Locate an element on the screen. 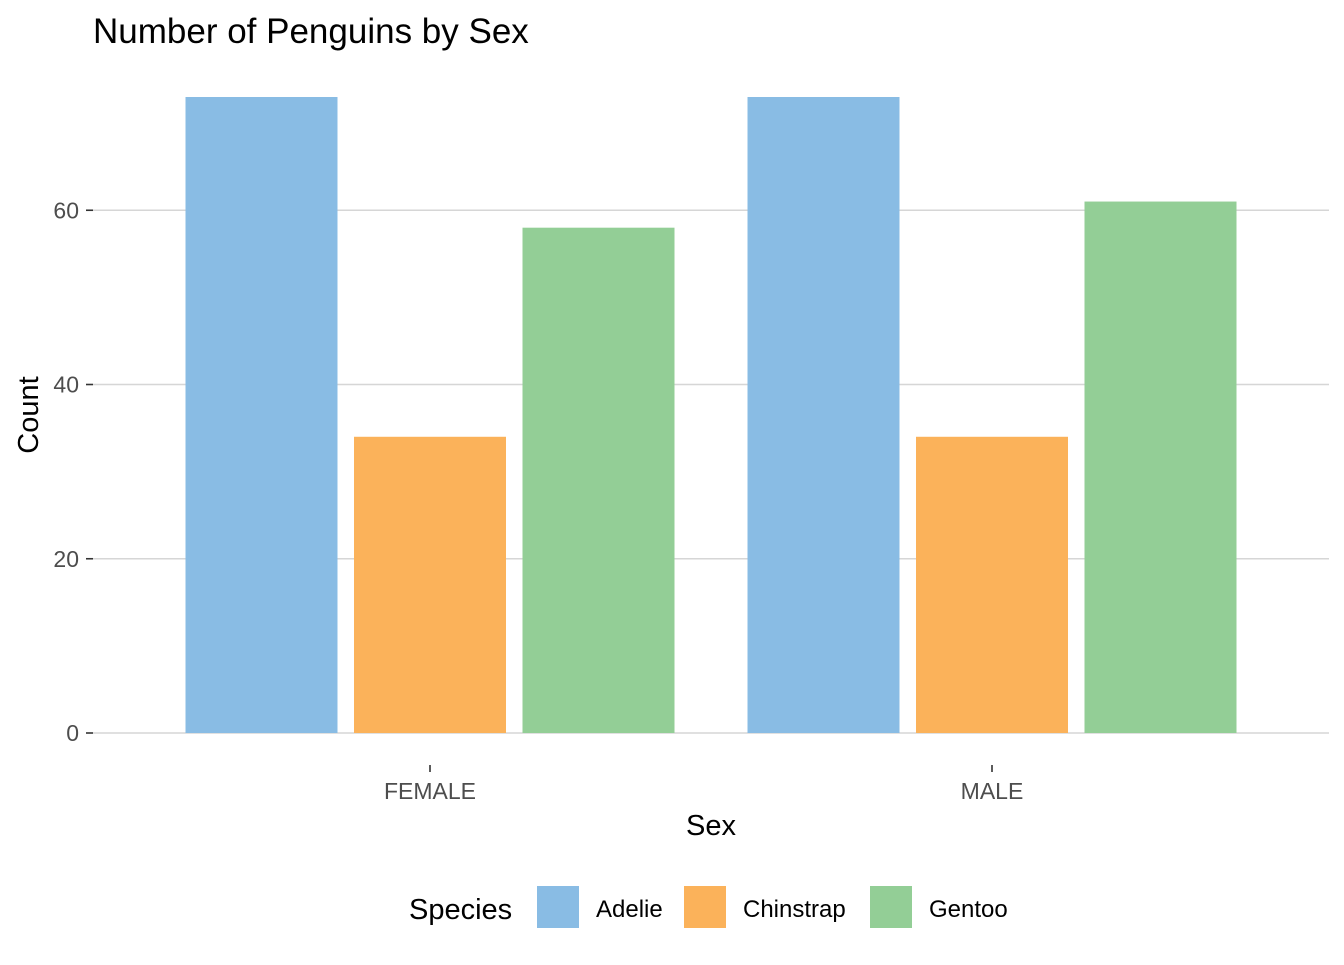 The width and height of the screenshot is (1344, 965). legend-label-adelie: Adelie is located at coordinates (629, 909).